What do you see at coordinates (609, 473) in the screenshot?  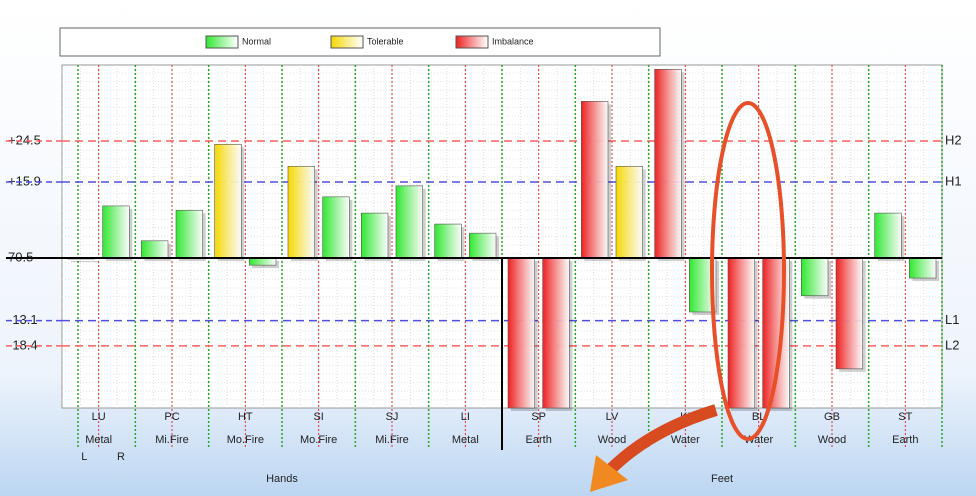 I see `arrow-head` at bounding box center [609, 473].